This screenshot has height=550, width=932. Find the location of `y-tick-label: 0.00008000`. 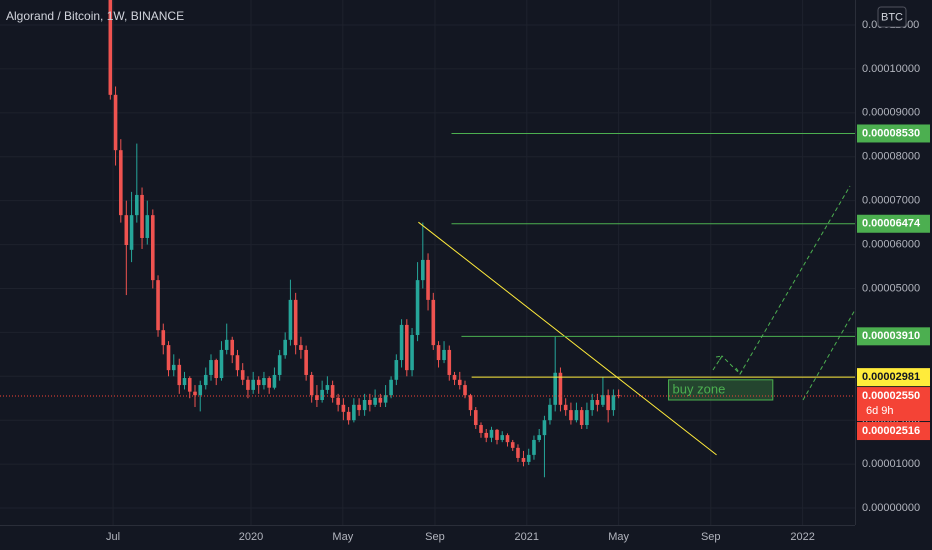

y-tick-label: 0.00008000 is located at coordinates (891, 157).